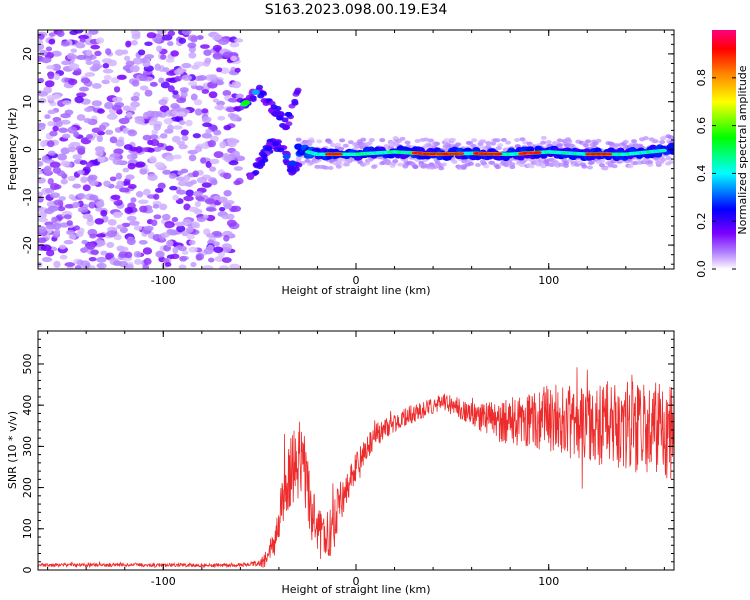 Image resolution: width=750 pixels, height=600 pixels. What do you see at coordinates (27, 102) in the screenshot?
I see `y-tick-label: 10` at bounding box center [27, 102].